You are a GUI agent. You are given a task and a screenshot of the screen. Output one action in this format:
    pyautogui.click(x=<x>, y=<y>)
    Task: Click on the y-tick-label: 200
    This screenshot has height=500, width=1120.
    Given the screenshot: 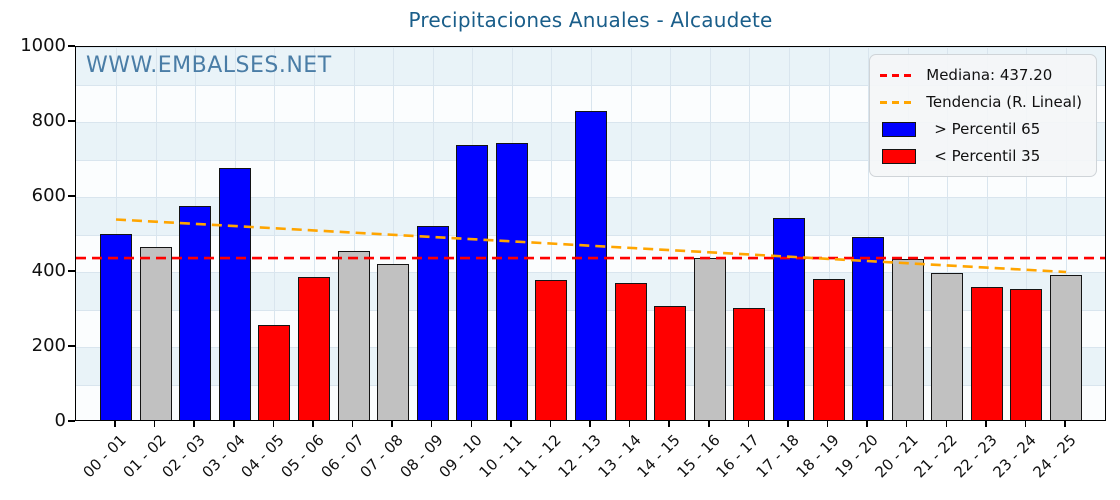 What is the action you would take?
    pyautogui.click(x=48, y=345)
    